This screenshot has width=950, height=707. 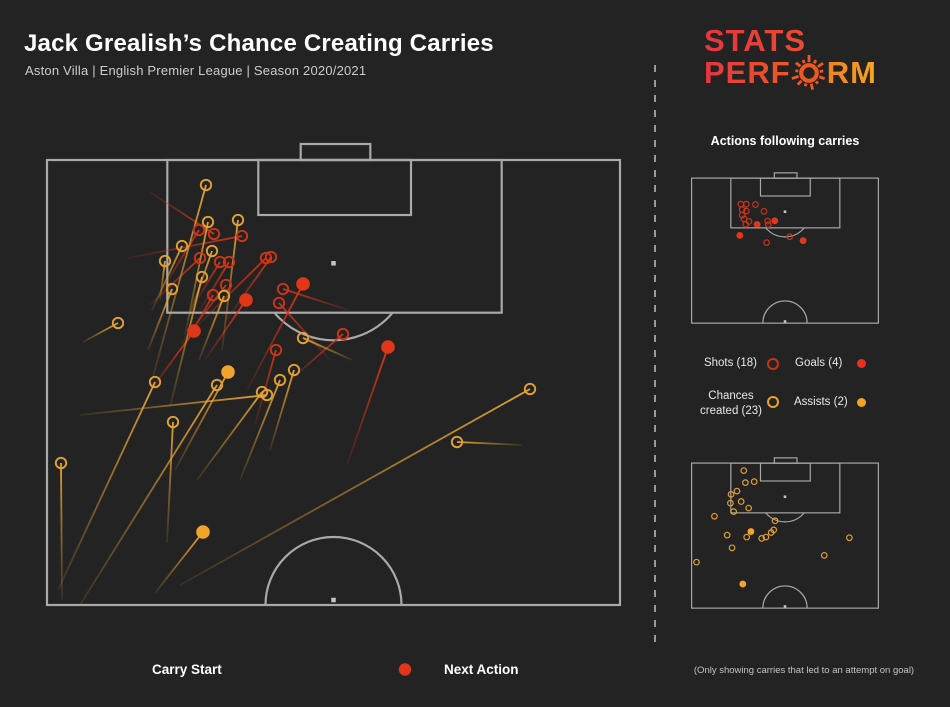 What do you see at coordinates (861, 402) in the screenshot?
I see `assist-marker-icon` at bounding box center [861, 402].